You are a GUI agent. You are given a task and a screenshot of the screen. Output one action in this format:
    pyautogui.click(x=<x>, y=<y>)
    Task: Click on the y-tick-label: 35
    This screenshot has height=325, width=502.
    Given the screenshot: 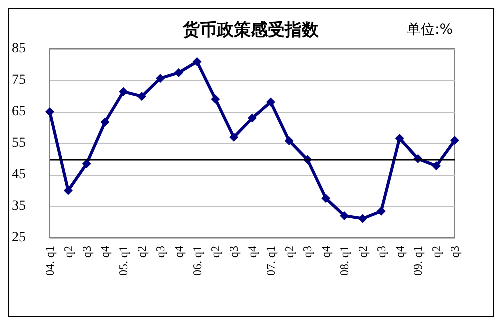 What is the action you would take?
    pyautogui.click(x=19, y=206)
    